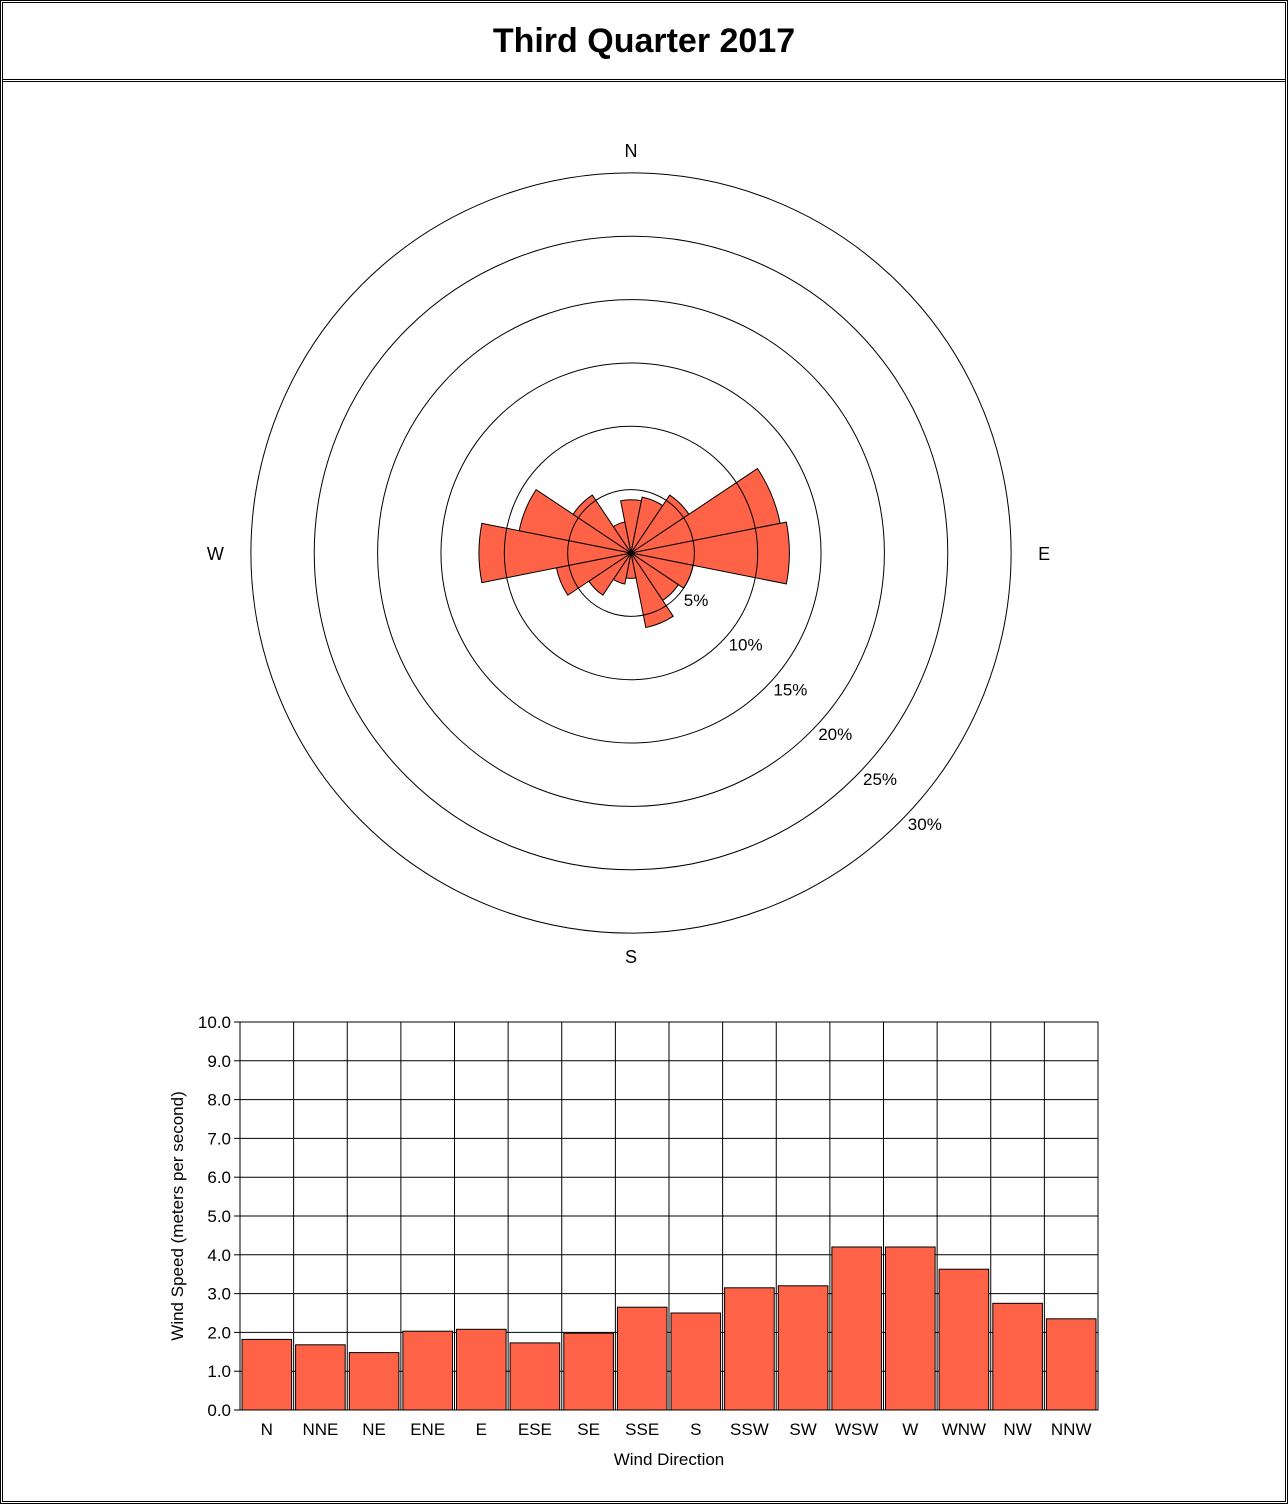 This screenshot has height=1504, width=1288. Describe the element at coordinates (749, 1349) in the screenshot. I see `bar-ssw` at that location.